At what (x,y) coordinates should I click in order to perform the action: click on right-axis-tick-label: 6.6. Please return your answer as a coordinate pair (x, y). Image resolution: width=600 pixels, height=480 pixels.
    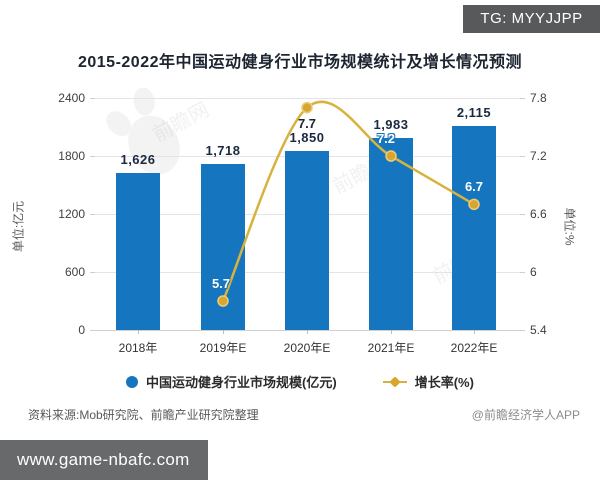
    Looking at the image, I should click on (538, 214).